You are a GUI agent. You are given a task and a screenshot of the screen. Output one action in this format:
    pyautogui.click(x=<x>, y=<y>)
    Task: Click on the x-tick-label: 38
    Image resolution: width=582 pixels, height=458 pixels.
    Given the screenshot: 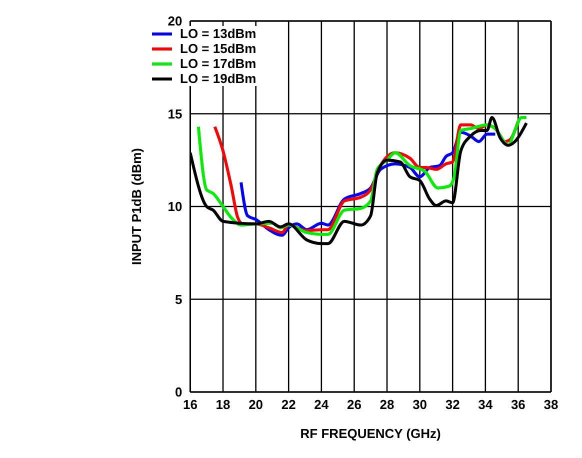 What is the action you would take?
    pyautogui.click(x=551, y=404)
    